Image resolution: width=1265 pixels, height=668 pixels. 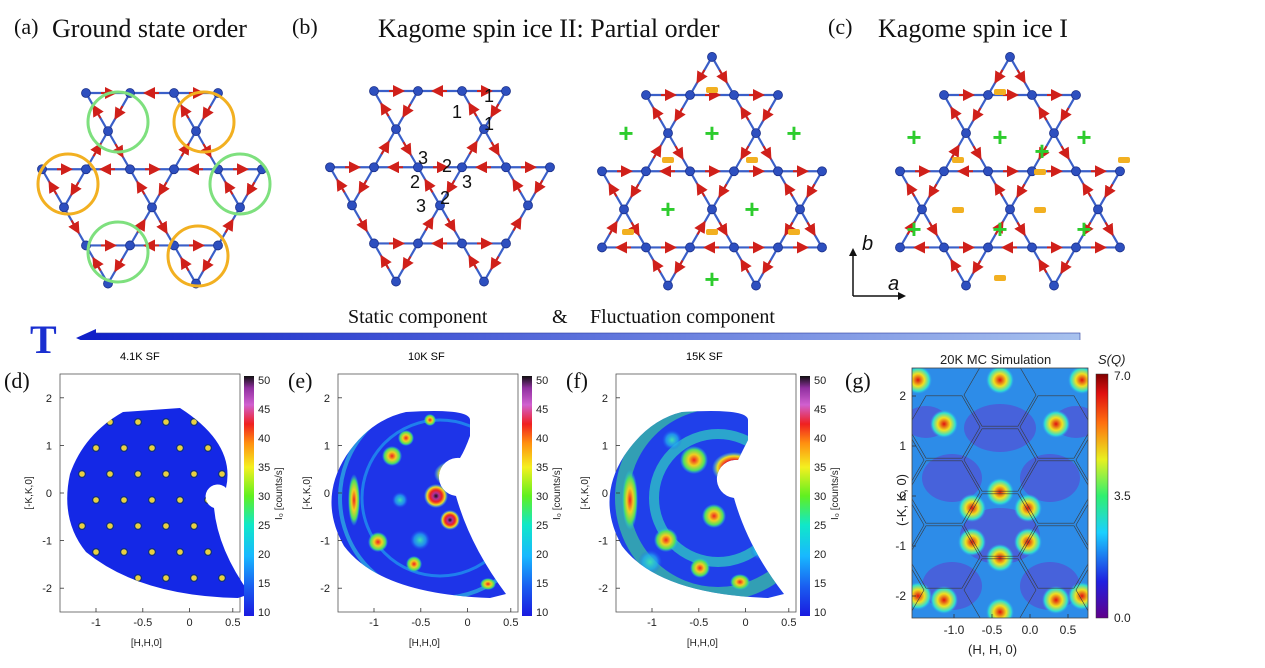 I want to click on nodes, so click(x=152, y=188).